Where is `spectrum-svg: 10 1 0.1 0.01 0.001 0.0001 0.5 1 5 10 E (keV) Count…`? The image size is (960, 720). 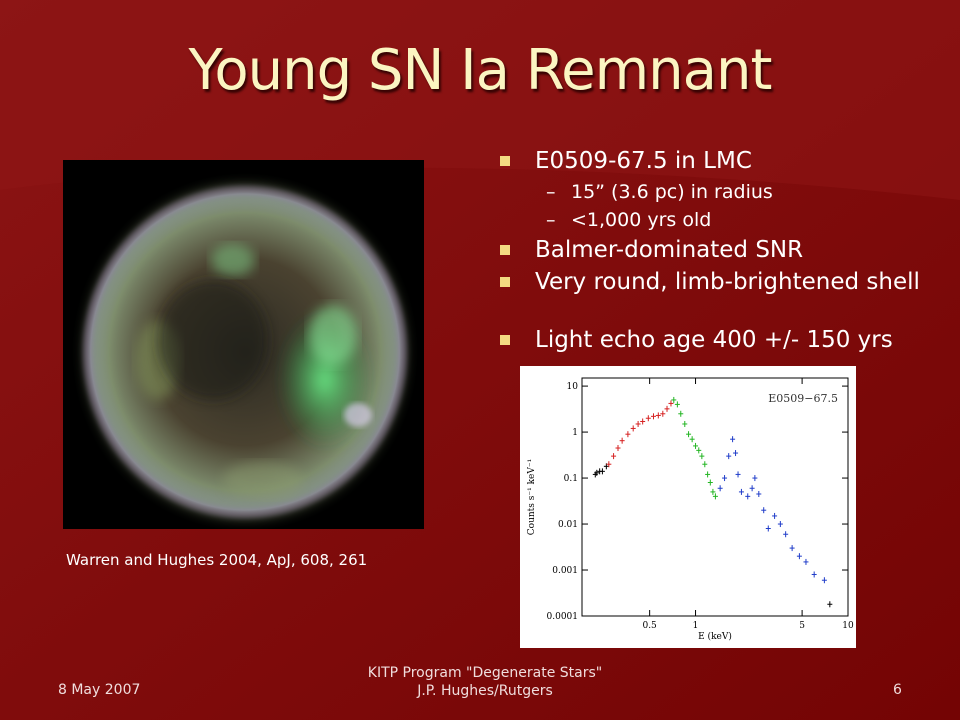
spectrum-svg: 10 1 0.1 0.01 0.001 0.0001 0.5 1 5 10 E (keV) Count… is located at coordinates (690, 509).